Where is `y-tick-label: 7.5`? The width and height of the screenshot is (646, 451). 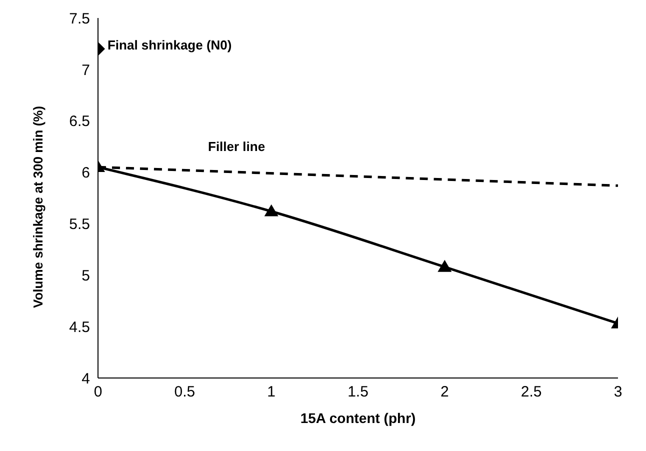 y-tick-label: 7.5 is located at coordinates (79, 19).